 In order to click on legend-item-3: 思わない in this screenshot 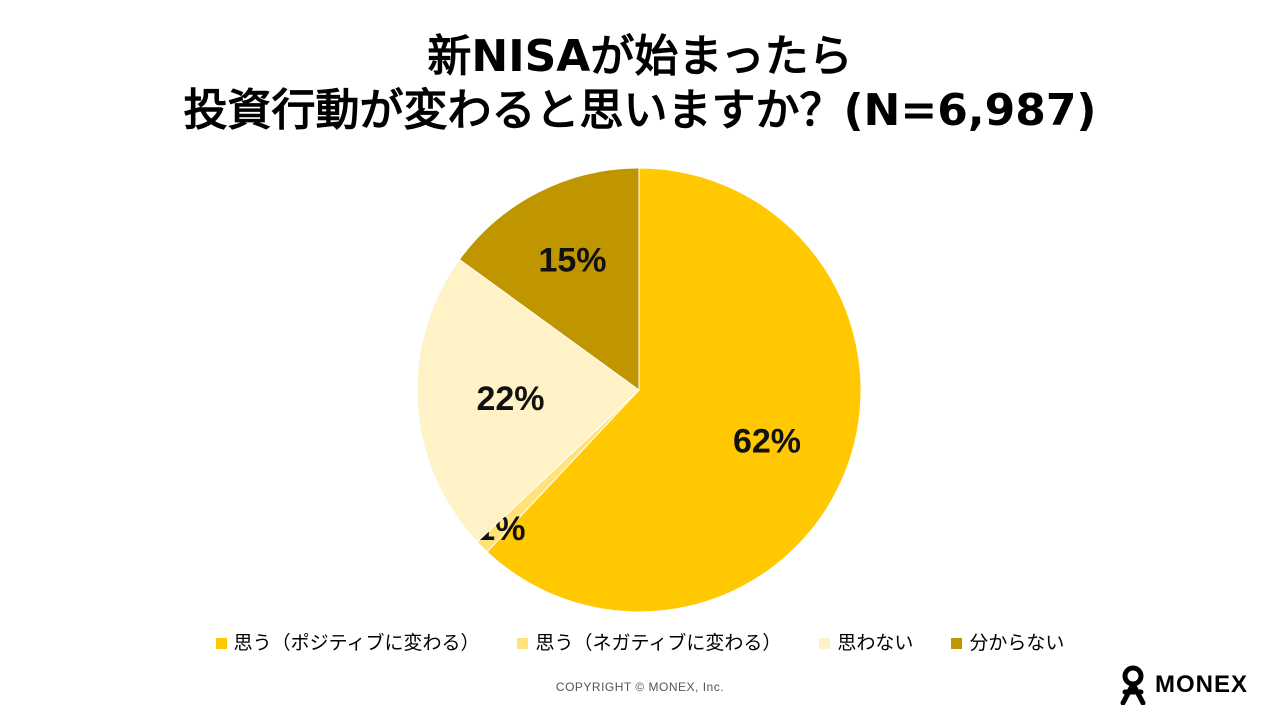, I will do `click(866, 643)`.